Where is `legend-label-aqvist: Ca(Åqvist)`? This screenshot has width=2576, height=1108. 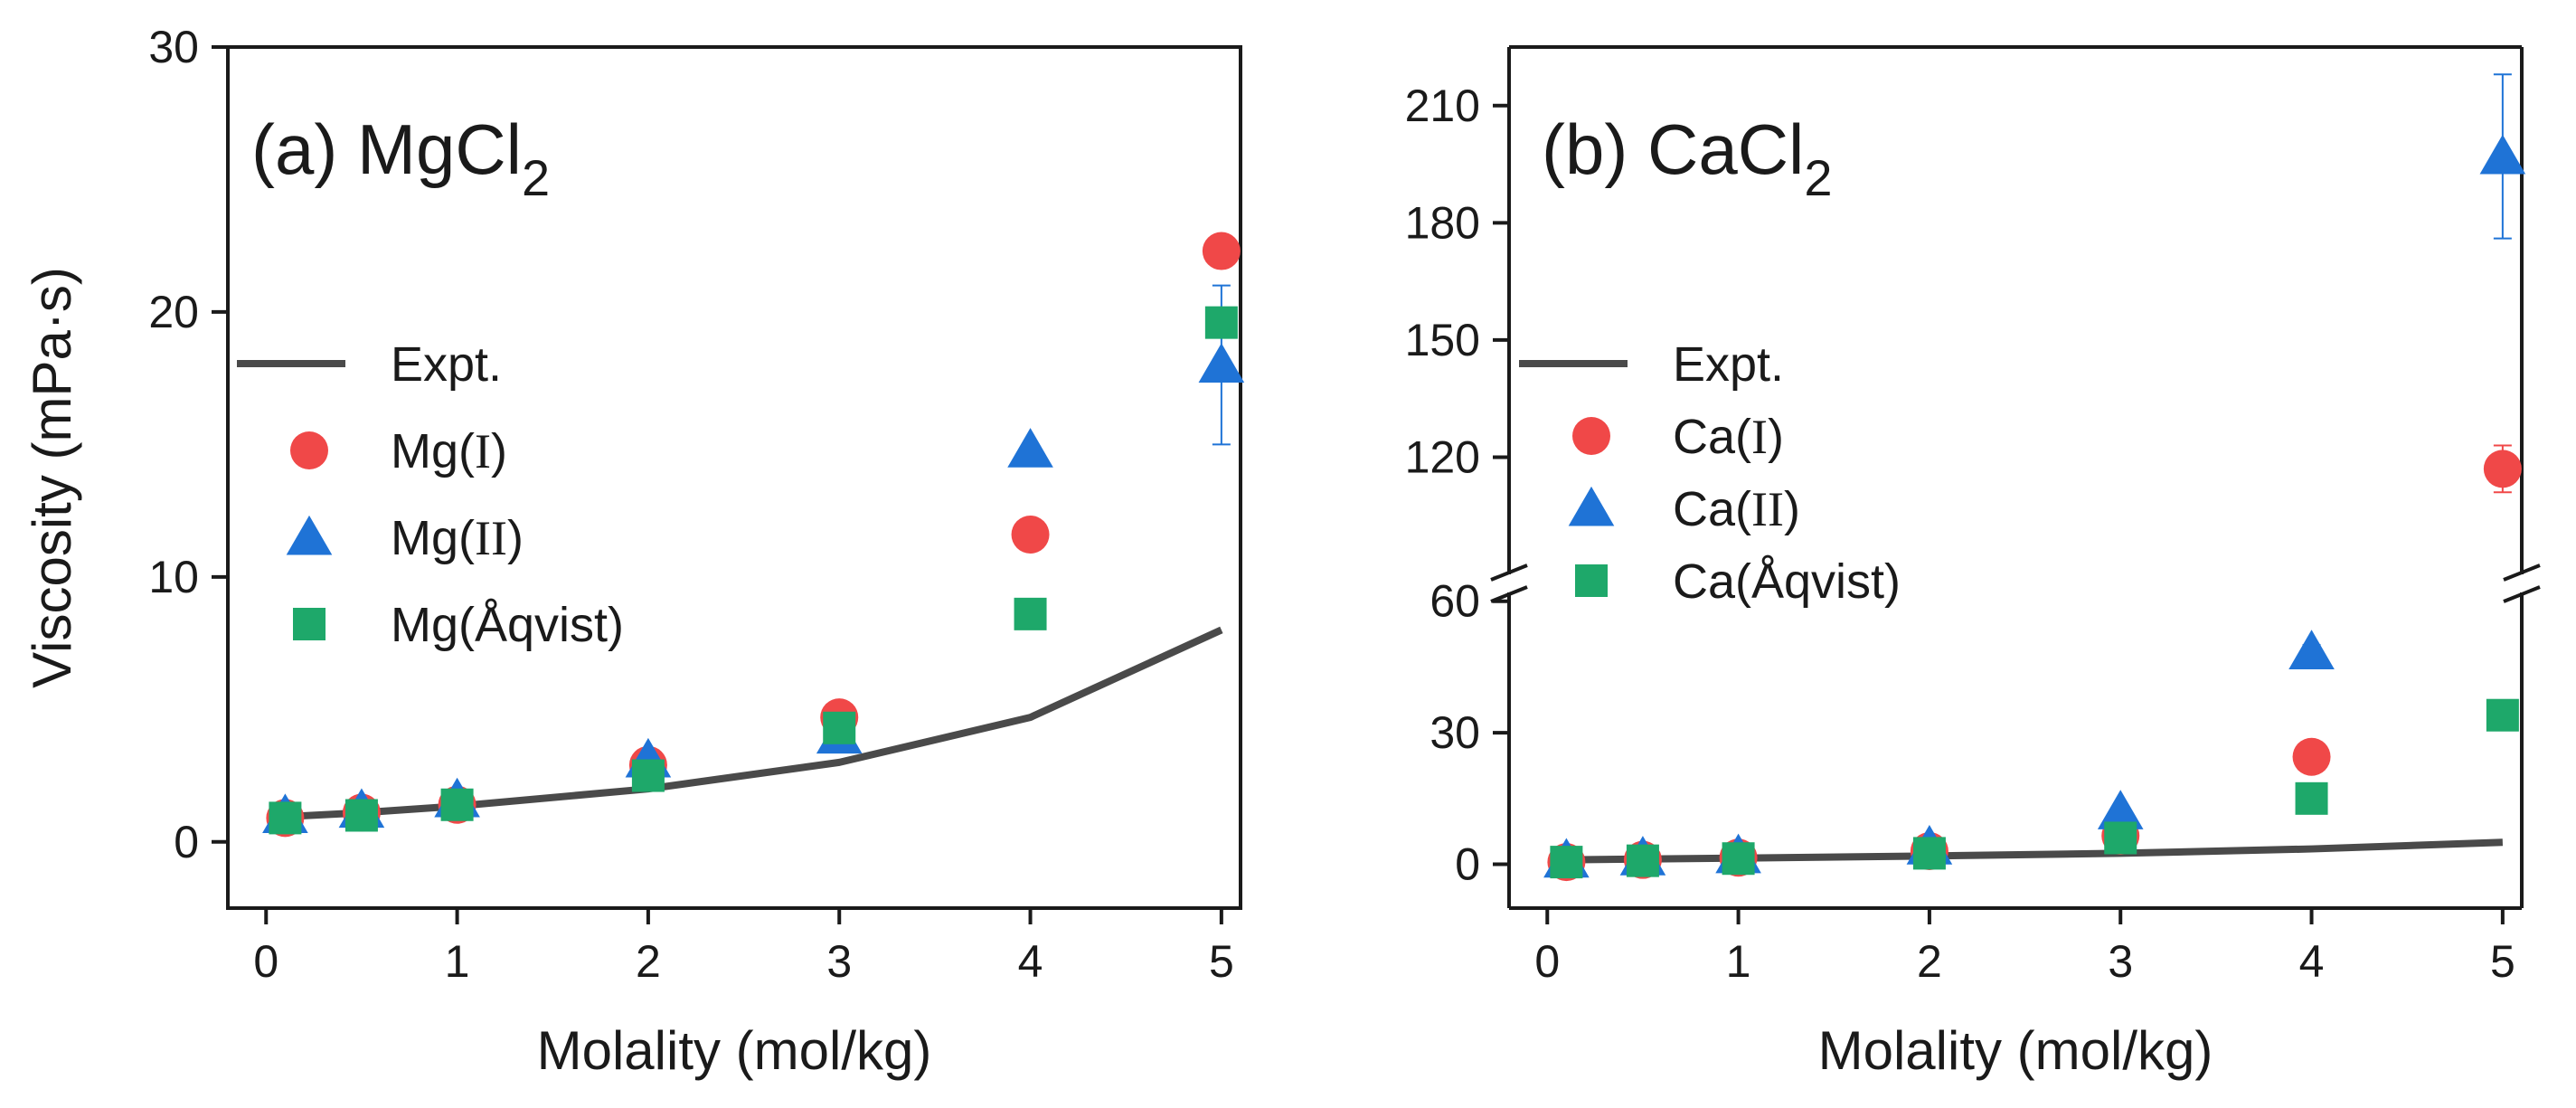
legend-label-aqvist: Ca(Åqvist) is located at coordinates (1787, 581).